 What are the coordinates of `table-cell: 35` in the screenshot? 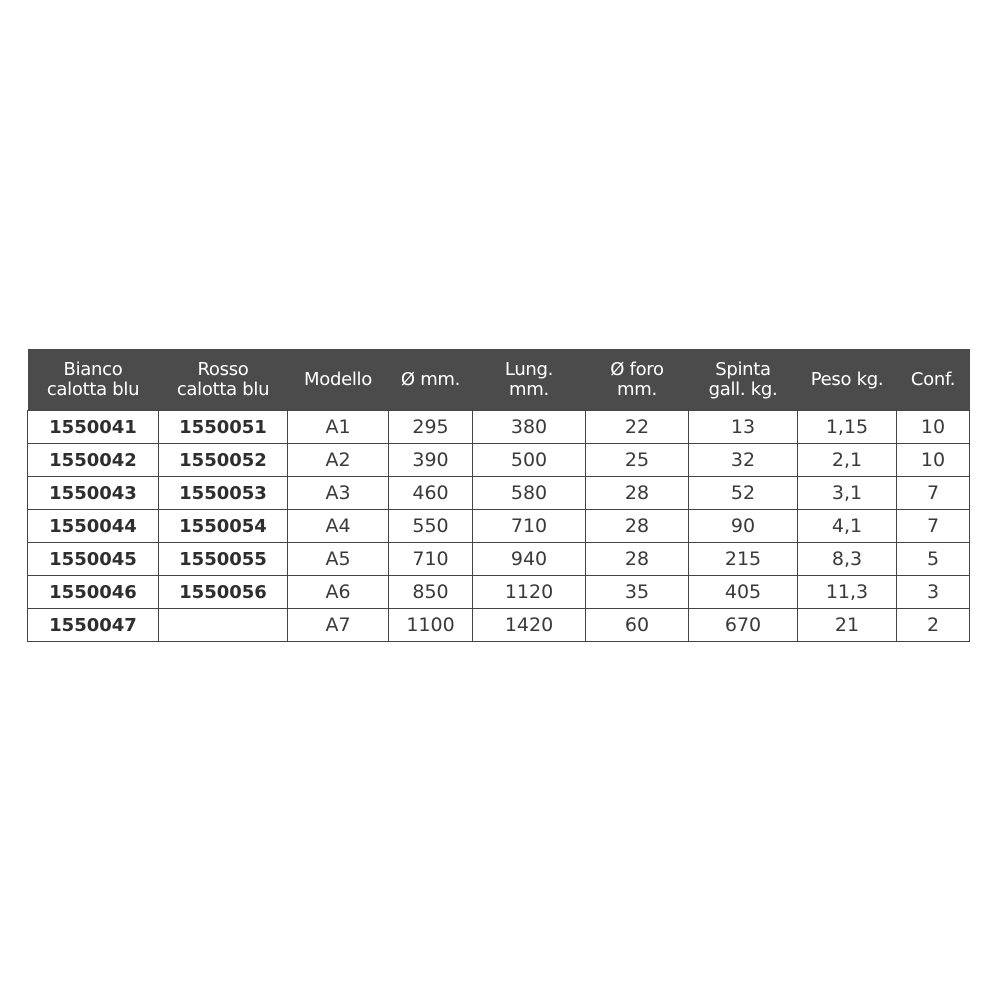 It's located at (637, 592).